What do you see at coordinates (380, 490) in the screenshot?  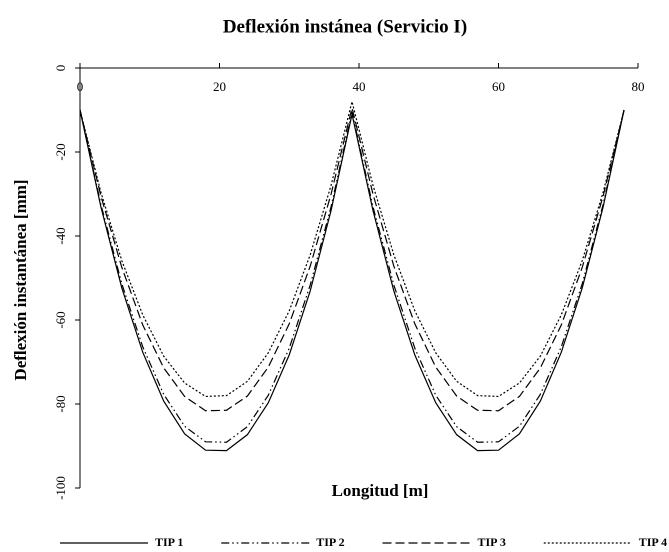 I see `x-axis-label: Longitud [m]` at bounding box center [380, 490].